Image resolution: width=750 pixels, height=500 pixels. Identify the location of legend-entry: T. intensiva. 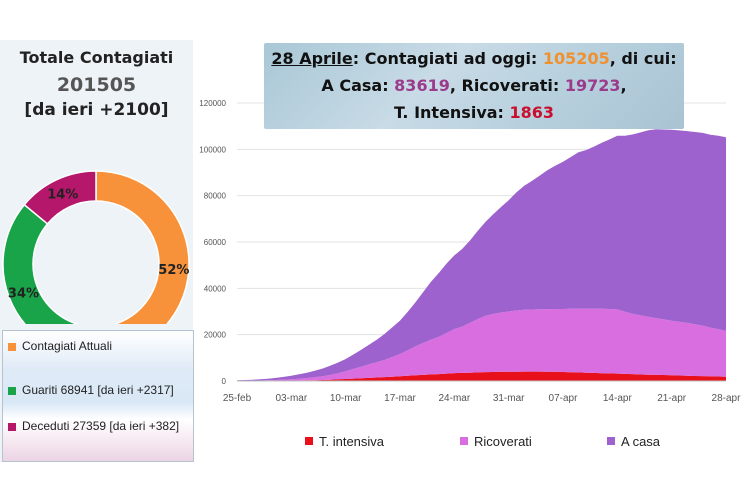
(352, 441).